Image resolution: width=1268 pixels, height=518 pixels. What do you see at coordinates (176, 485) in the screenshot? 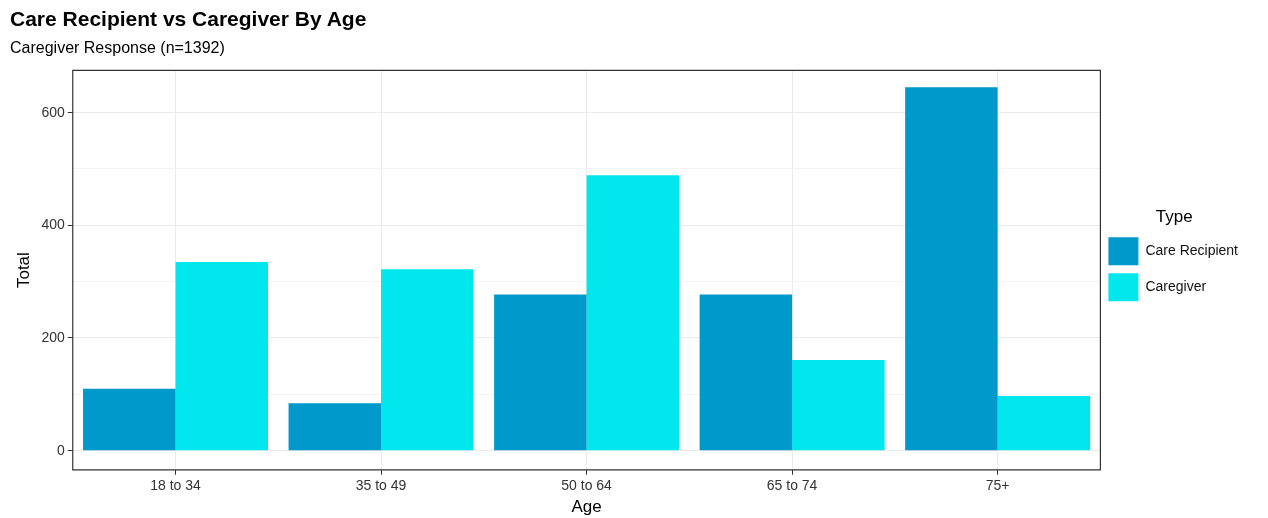
I see `x-tick-label: 18 to 34` at bounding box center [176, 485].